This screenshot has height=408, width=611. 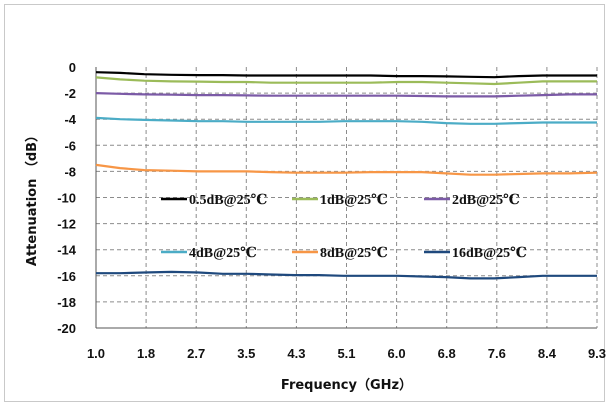 What do you see at coordinates (72, 67) in the screenshot?
I see `y-tick-label: 0` at bounding box center [72, 67].